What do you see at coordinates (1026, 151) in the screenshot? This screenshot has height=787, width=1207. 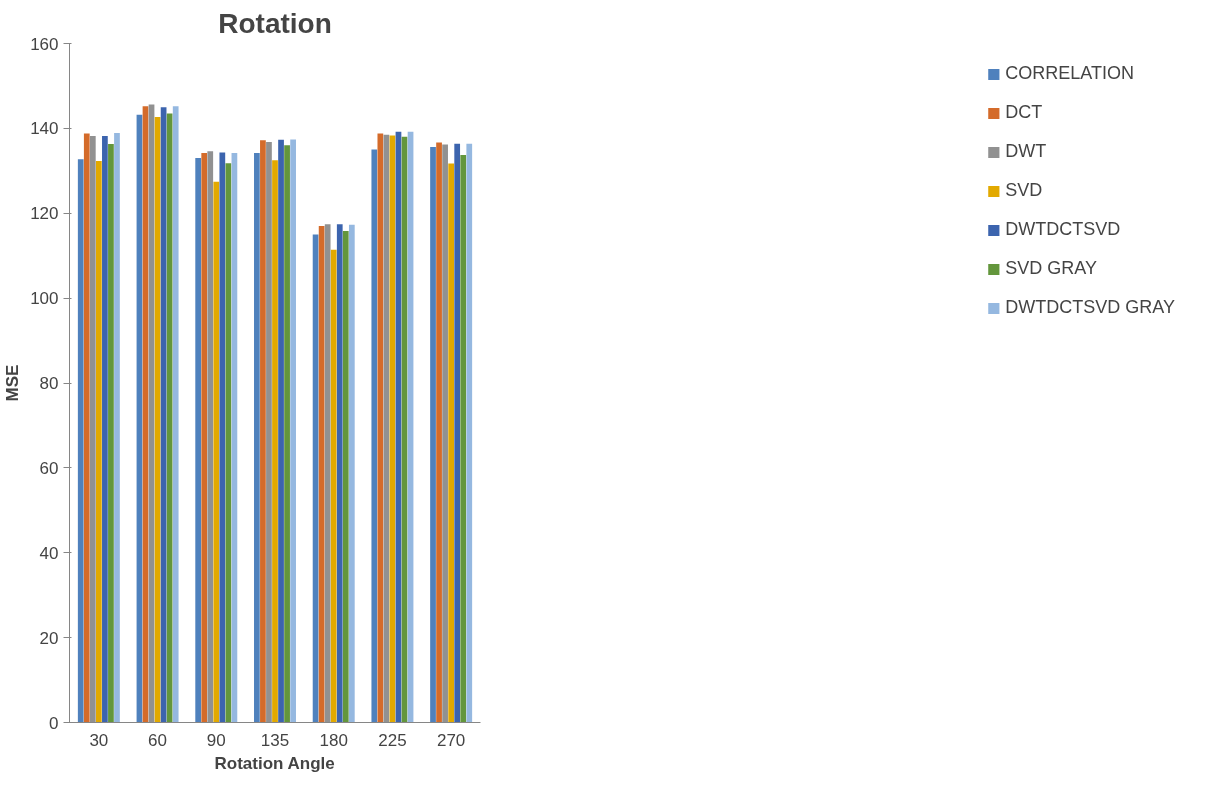 I see `legend-label: DWT` at bounding box center [1026, 151].